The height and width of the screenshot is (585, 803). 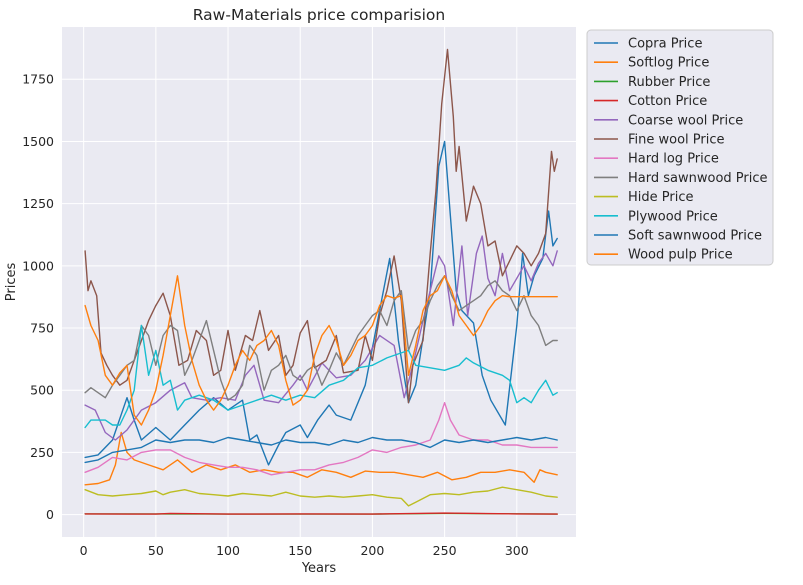 What do you see at coordinates (38, 203) in the screenshot?
I see `y-tick-label: 1250` at bounding box center [38, 203].